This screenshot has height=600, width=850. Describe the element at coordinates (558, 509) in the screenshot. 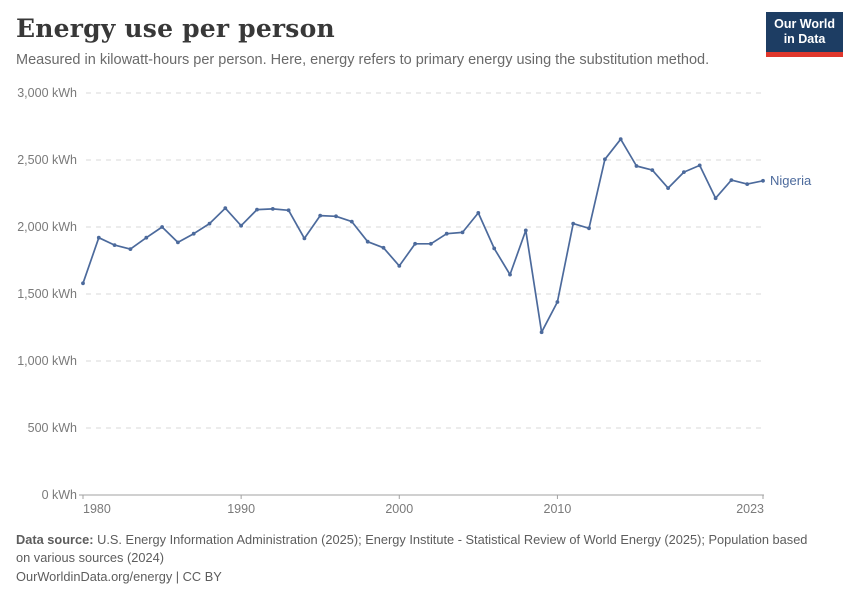

I see `x-axis-label: 2010` at that location.